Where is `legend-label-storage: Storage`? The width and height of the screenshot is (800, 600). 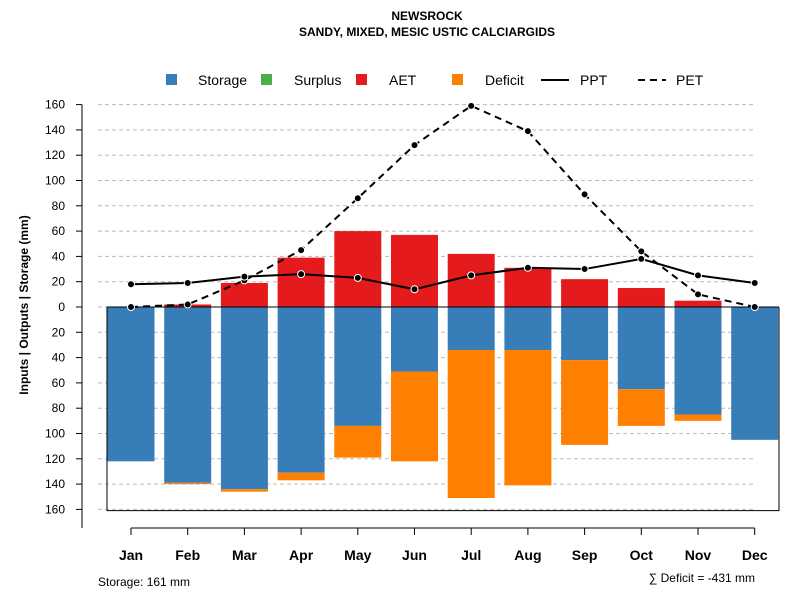
legend-label-storage: Storage is located at coordinates (222, 80).